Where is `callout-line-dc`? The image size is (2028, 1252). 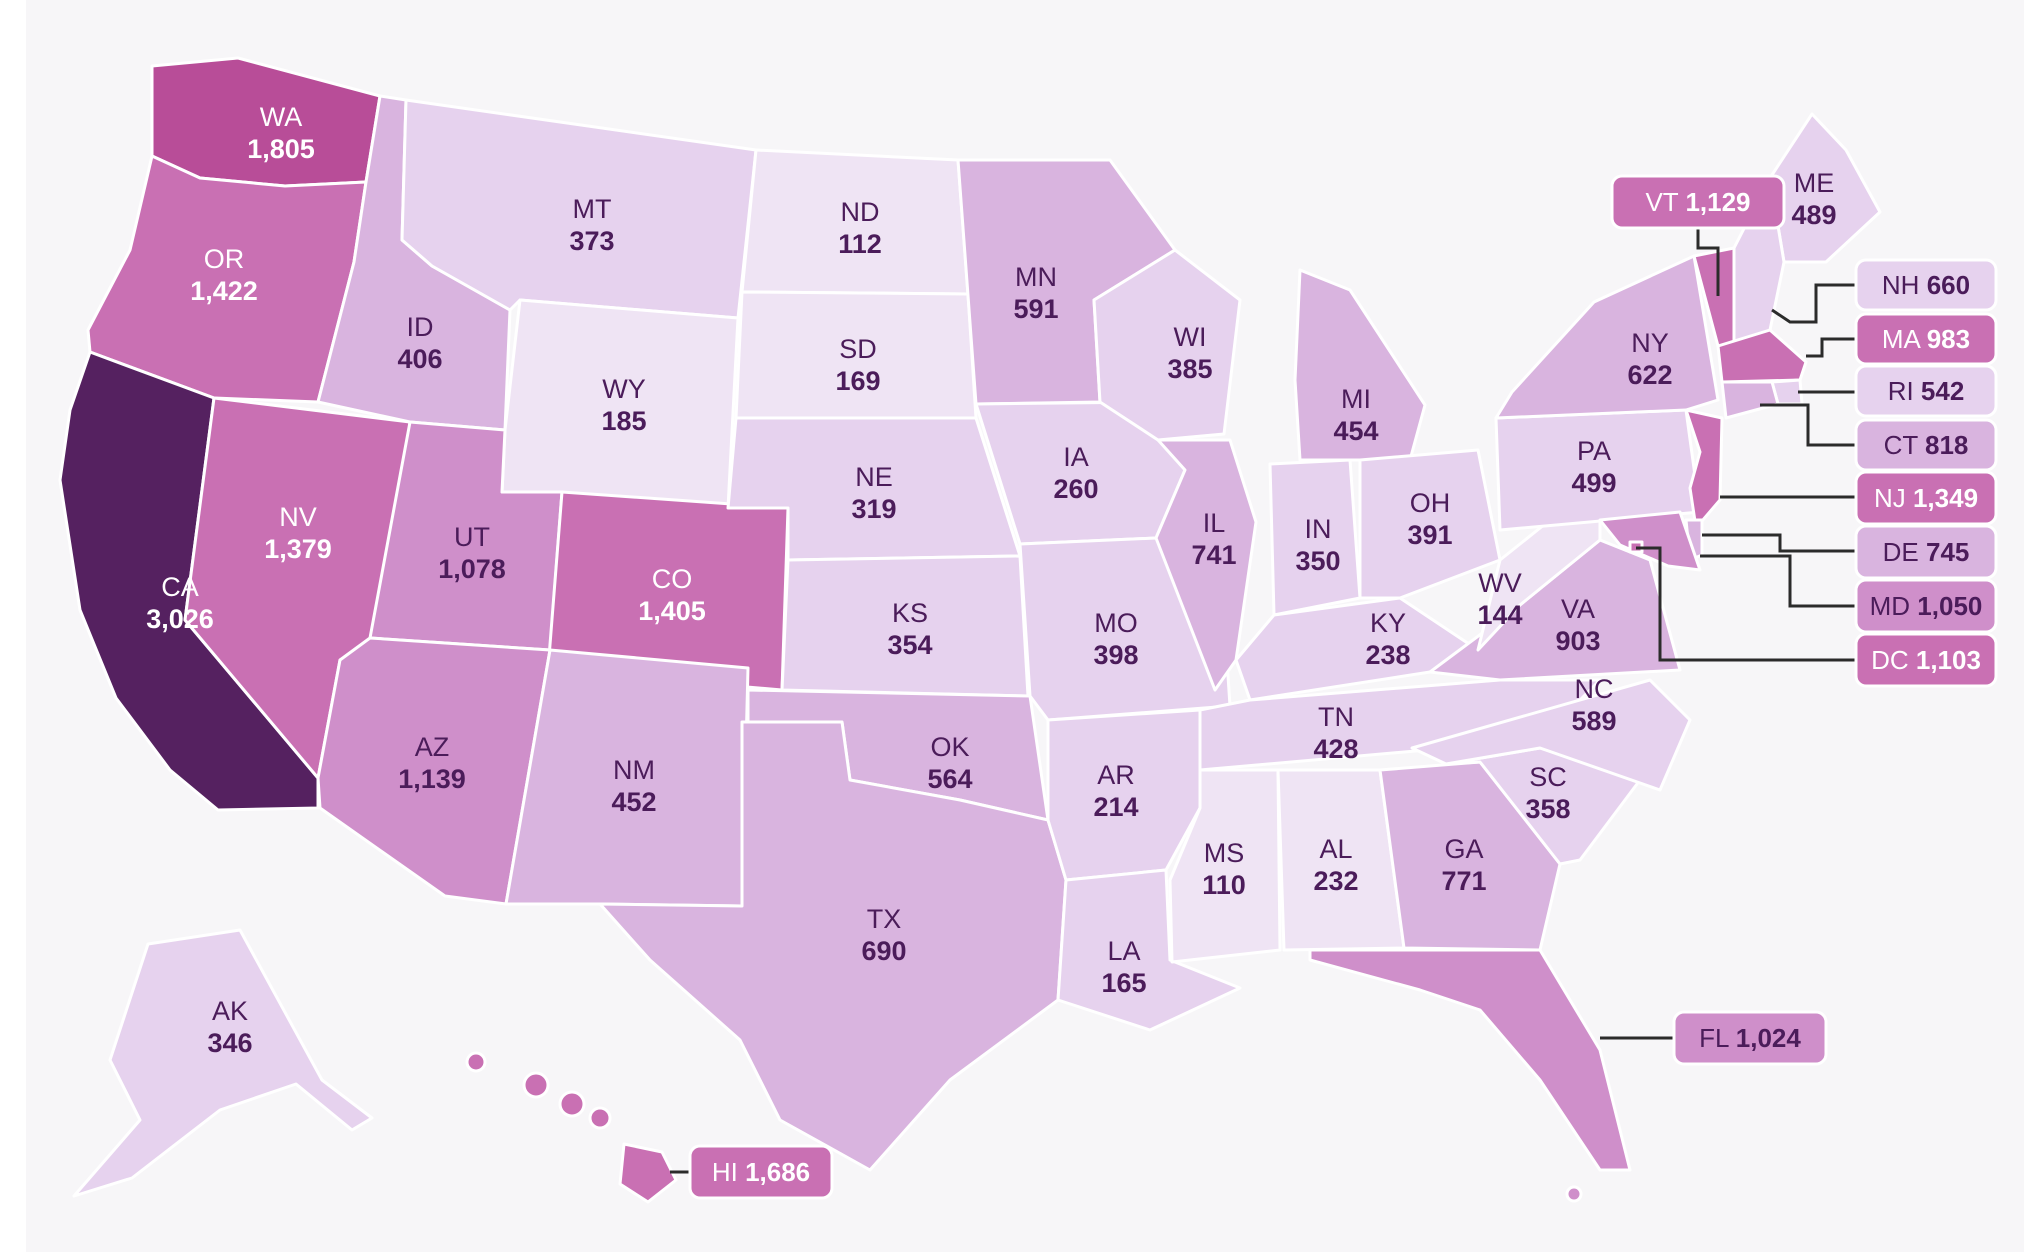
callout-line-dc is located at coordinates (1746, 604).